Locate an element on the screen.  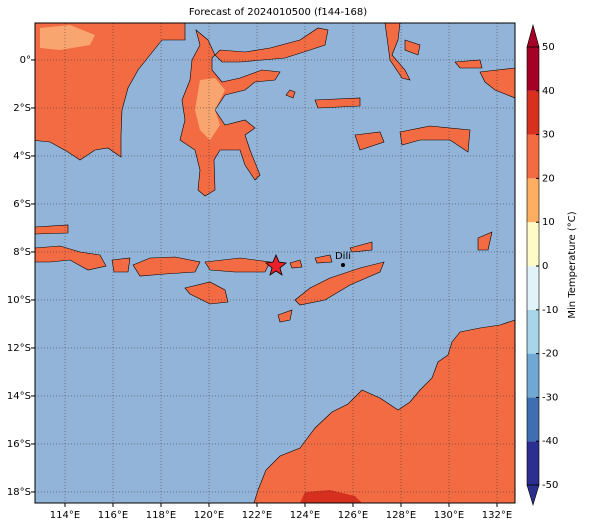
colorbar-tick-label: 20 is located at coordinates (548, 178).